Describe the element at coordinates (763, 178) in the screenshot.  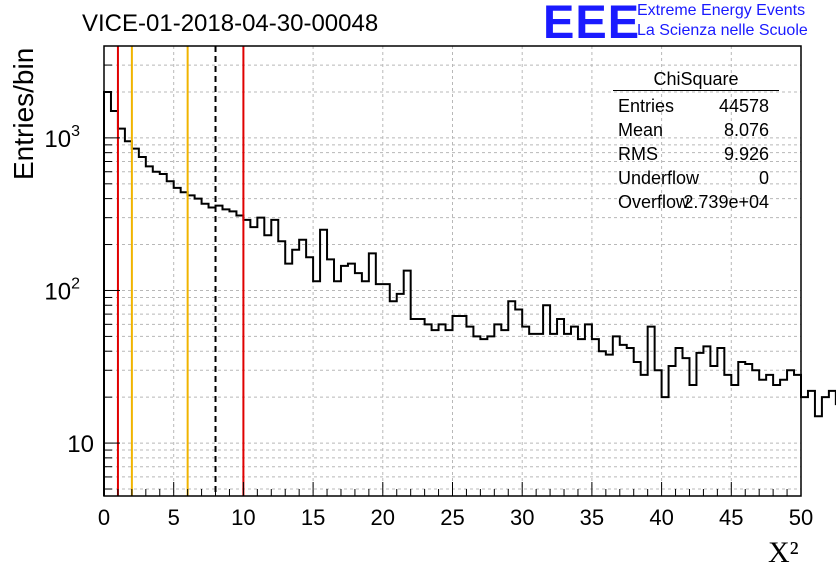
I see `stats-value: 0` at that location.